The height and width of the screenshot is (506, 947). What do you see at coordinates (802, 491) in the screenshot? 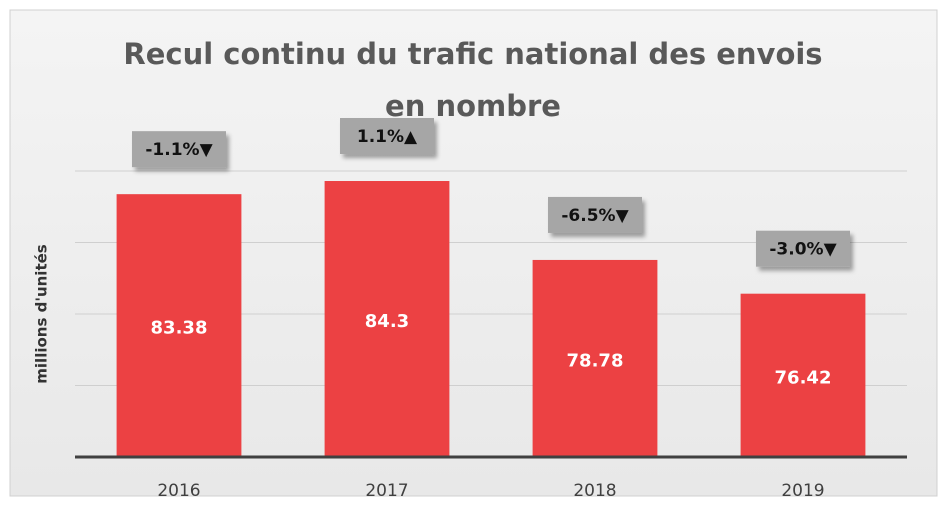
I see `x-tick-label: 2019` at bounding box center [802, 491].